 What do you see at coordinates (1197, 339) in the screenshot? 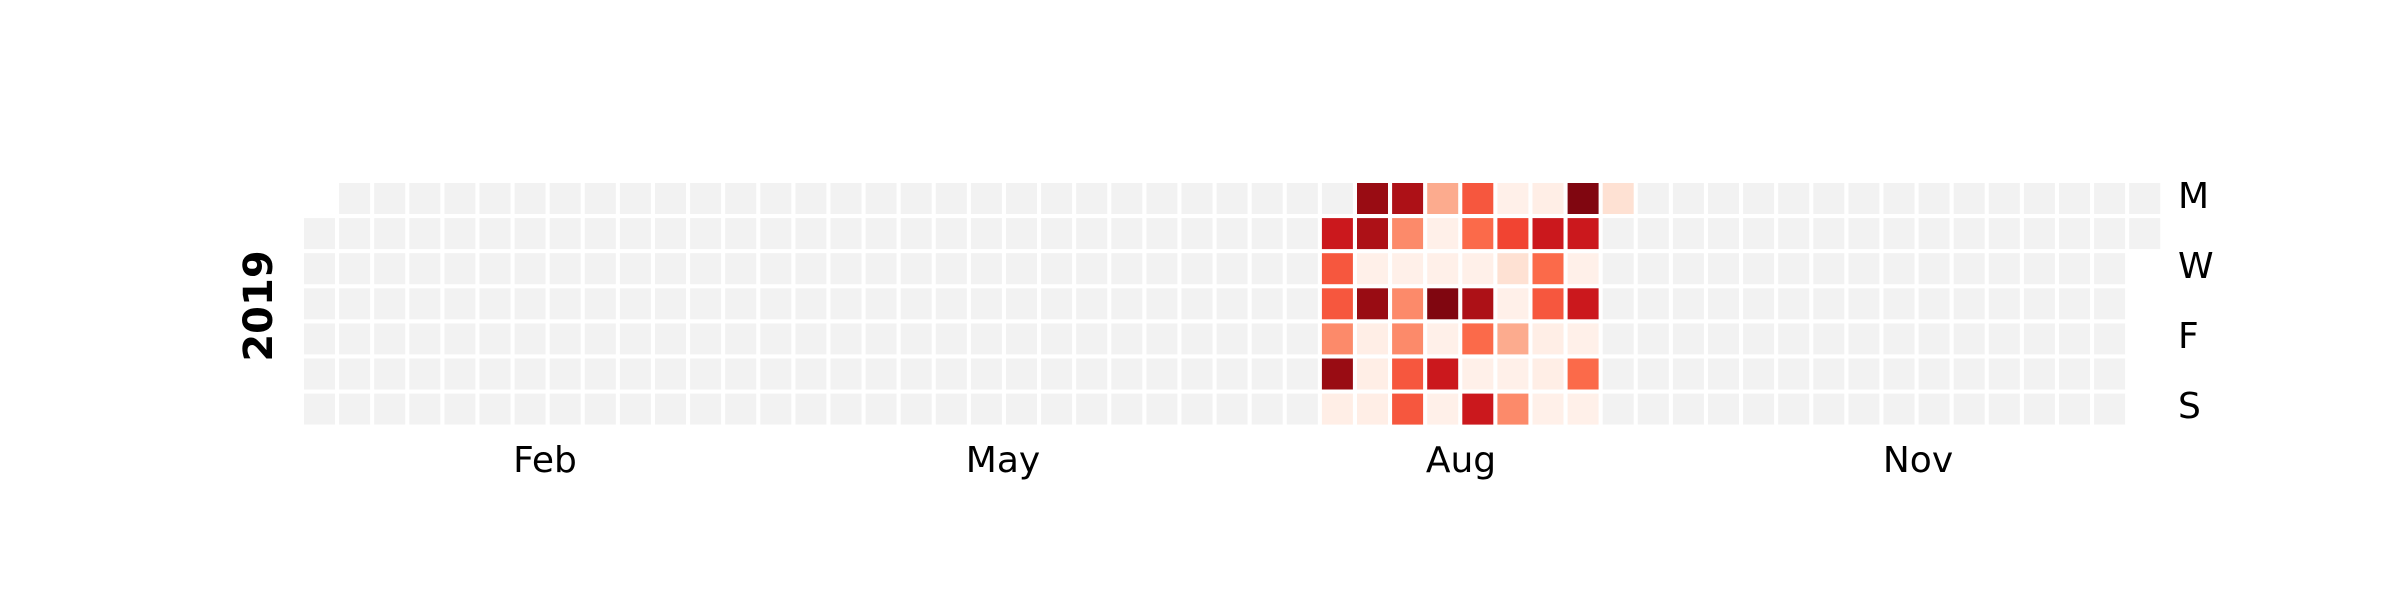
I see `heatmap-cell-w25-d4` at bounding box center [1197, 339].